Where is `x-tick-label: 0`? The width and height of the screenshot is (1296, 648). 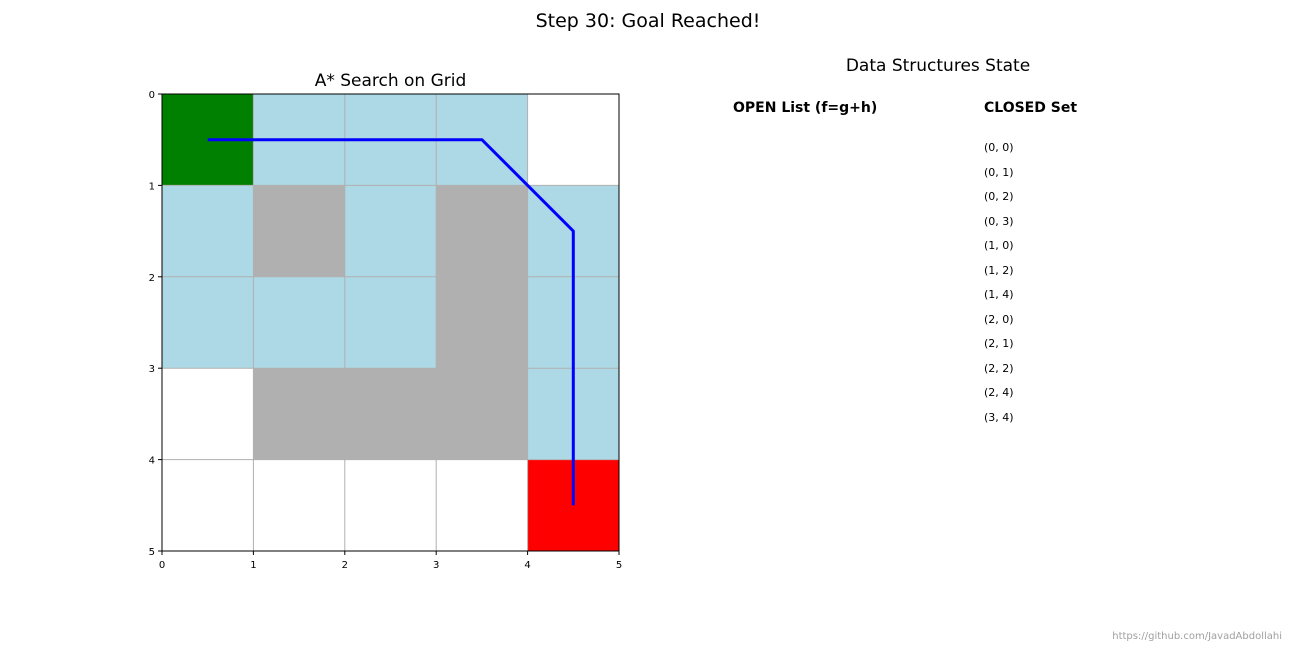 x-tick-label: 0 is located at coordinates (162, 565).